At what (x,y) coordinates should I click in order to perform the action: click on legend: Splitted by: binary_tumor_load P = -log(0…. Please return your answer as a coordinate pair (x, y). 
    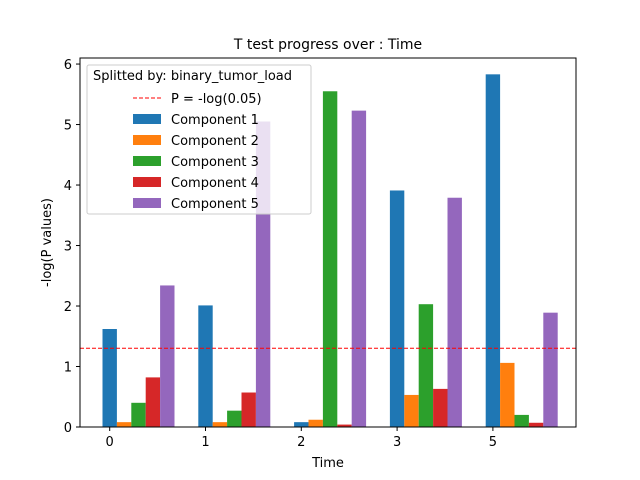
    Looking at the image, I should click on (199, 139).